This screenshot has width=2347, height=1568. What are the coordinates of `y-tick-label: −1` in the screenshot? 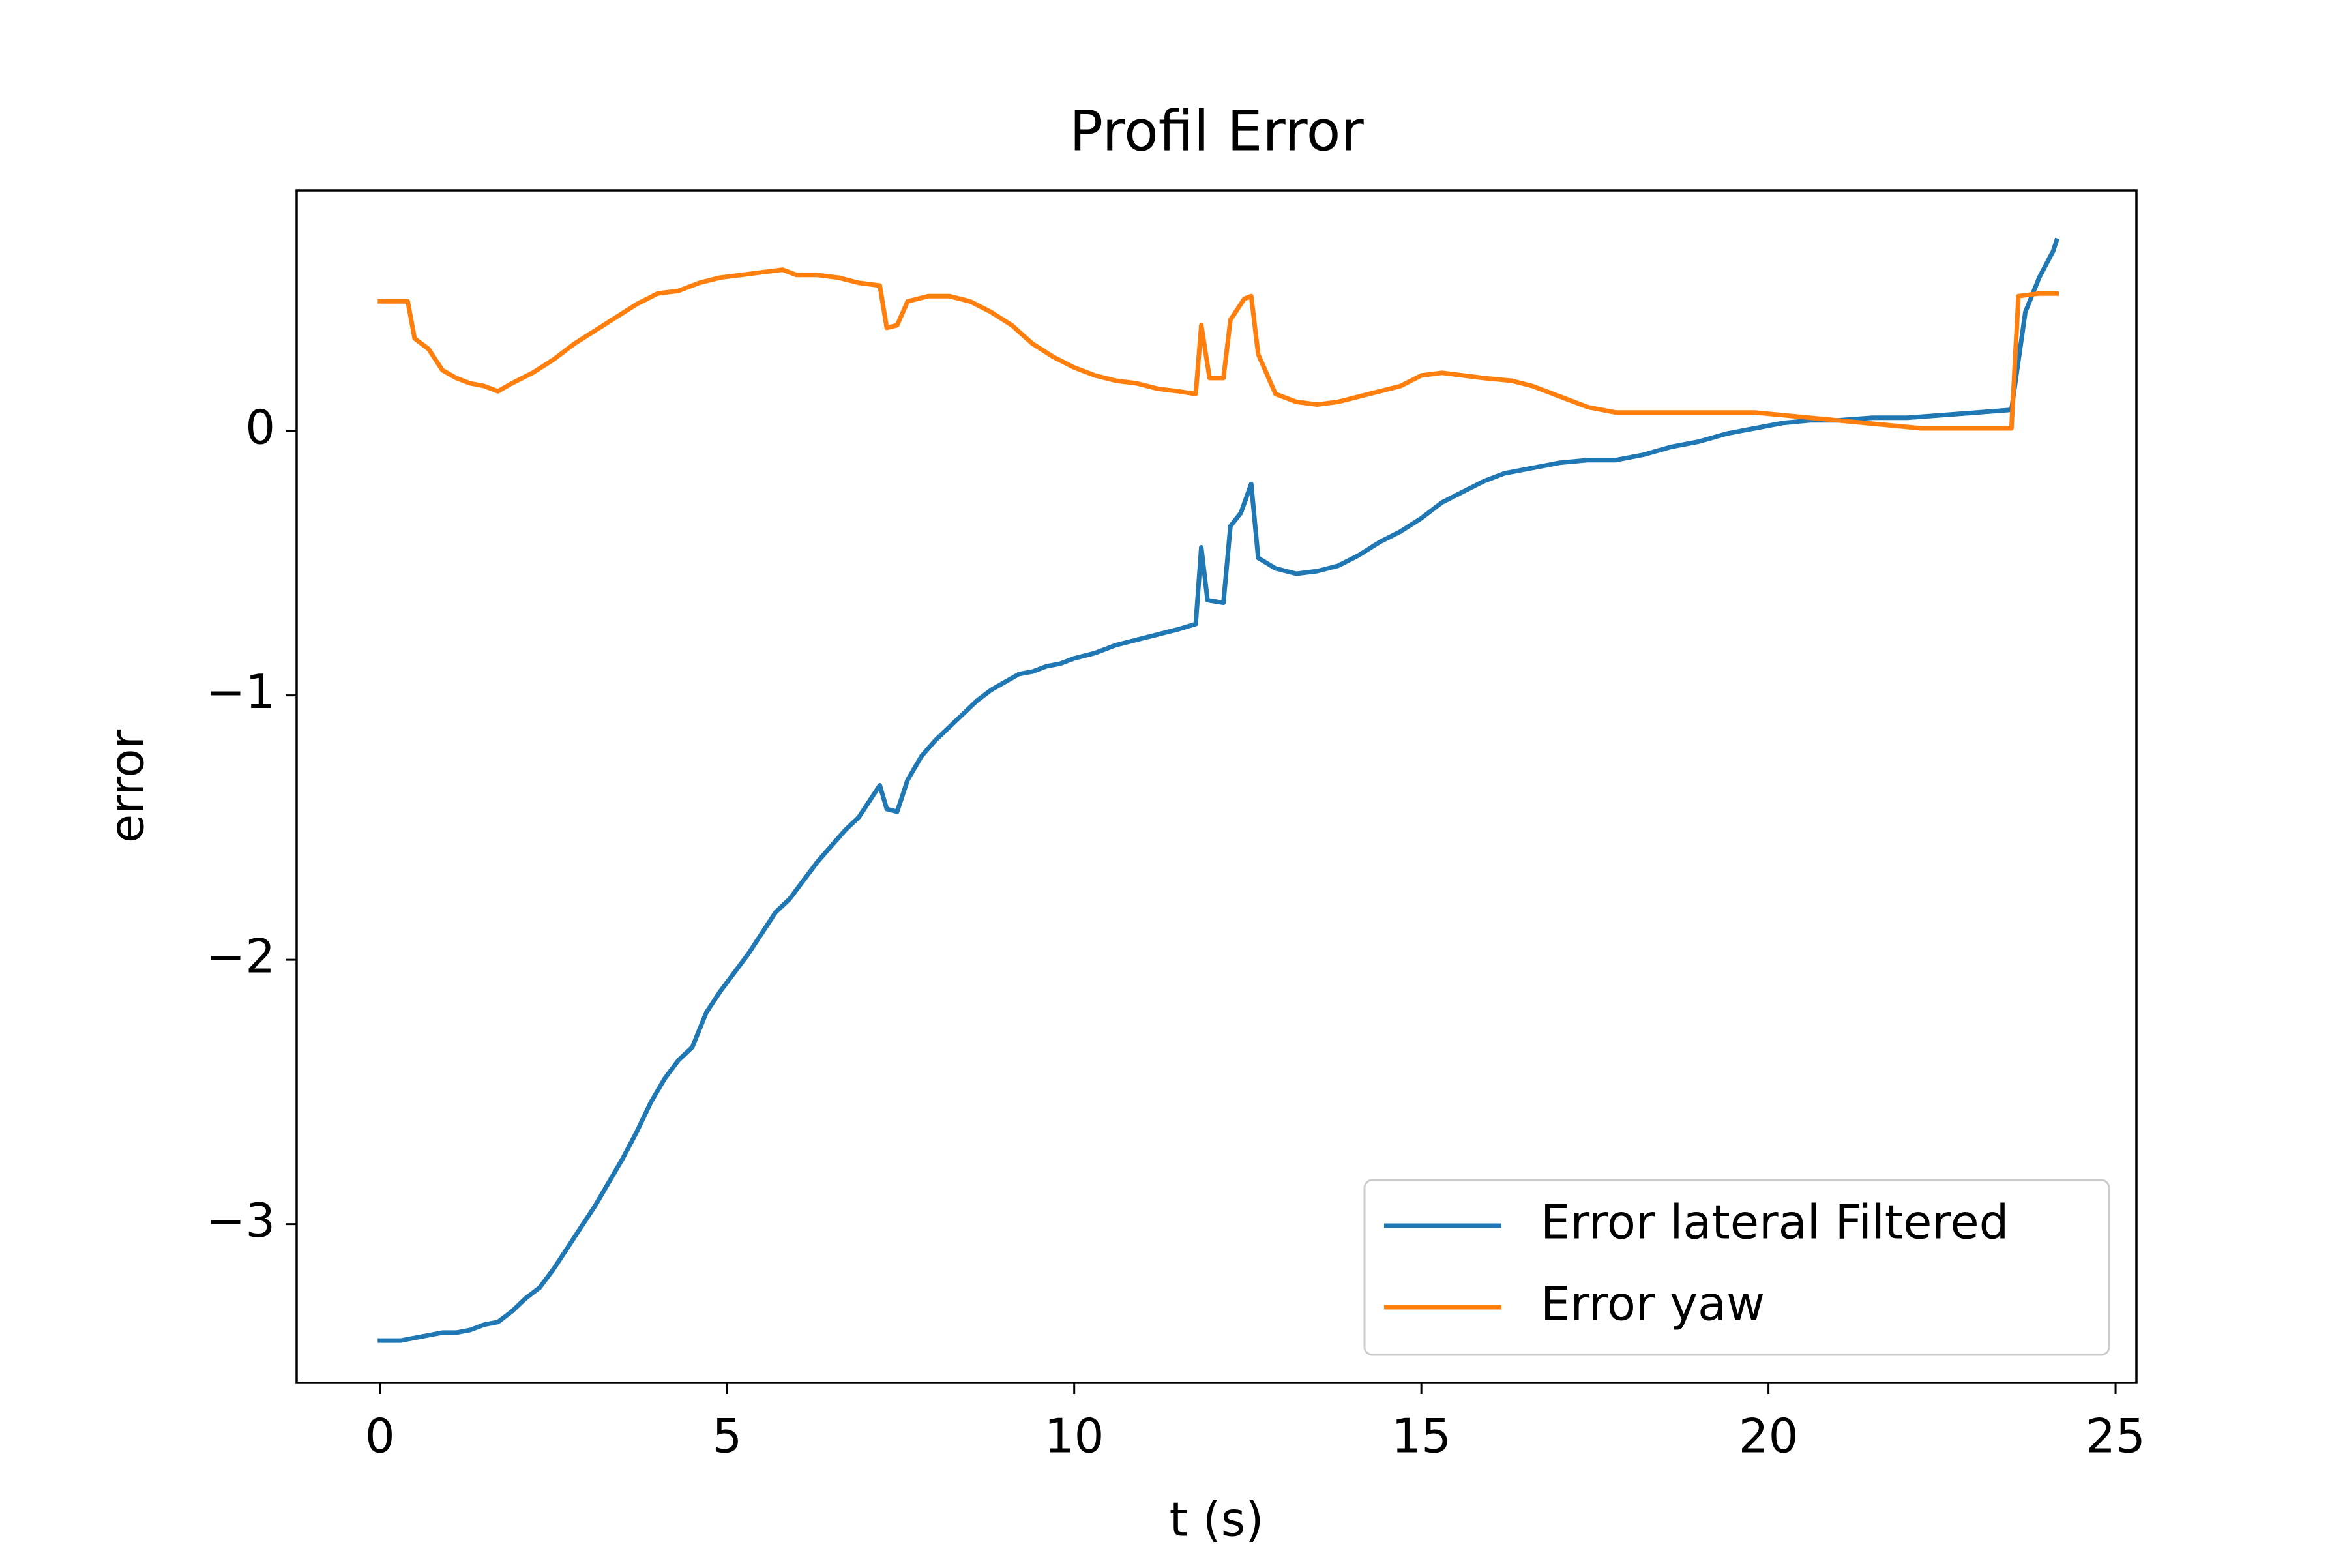 It's located at (240, 692).